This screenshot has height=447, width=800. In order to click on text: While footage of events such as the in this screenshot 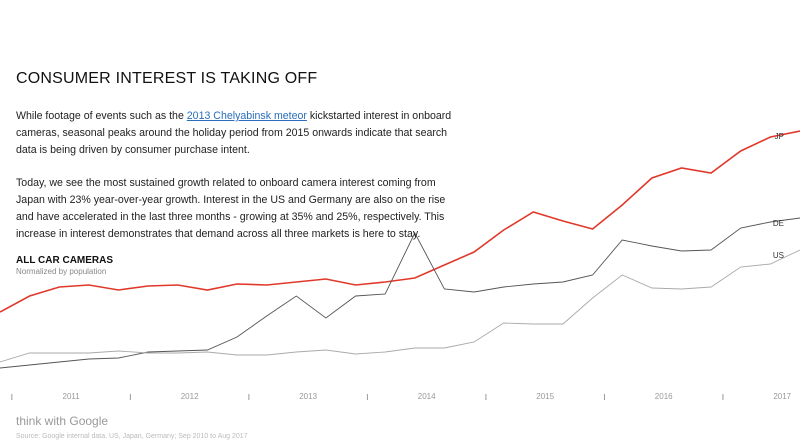, I will do `click(101, 116)`.